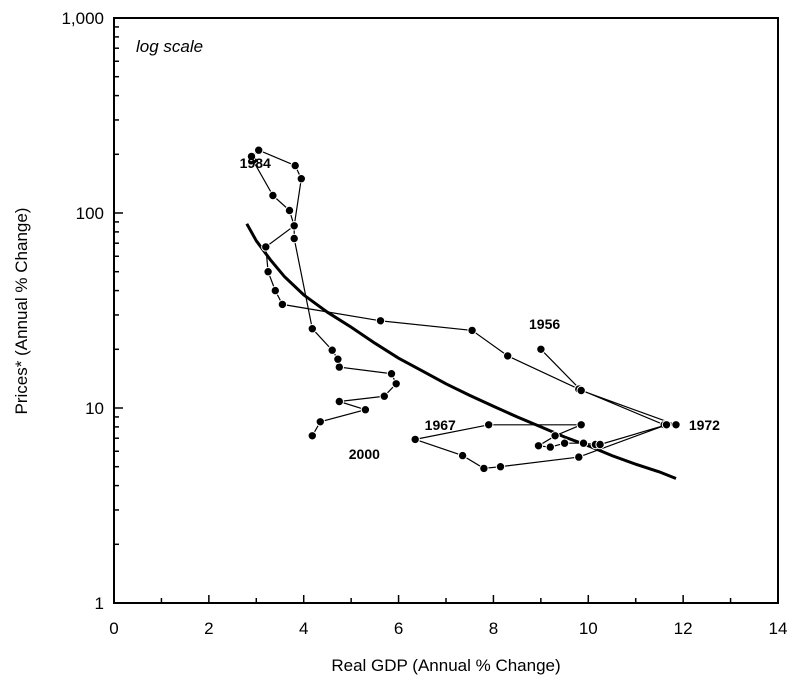  I want to click on x-tick-label: 6, so click(398, 628).